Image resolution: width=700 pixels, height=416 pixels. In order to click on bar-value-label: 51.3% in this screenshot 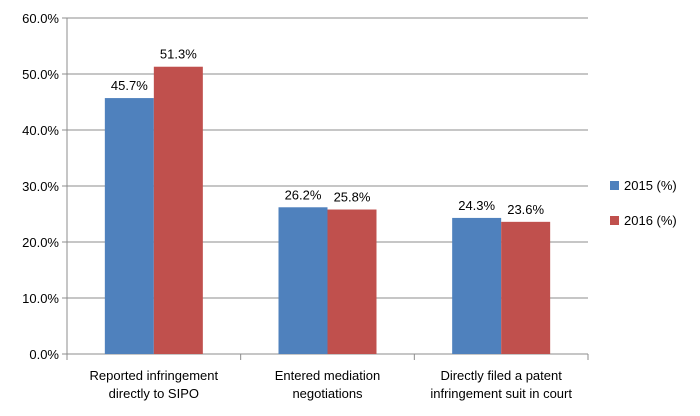, I will do `click(178, 54)`.